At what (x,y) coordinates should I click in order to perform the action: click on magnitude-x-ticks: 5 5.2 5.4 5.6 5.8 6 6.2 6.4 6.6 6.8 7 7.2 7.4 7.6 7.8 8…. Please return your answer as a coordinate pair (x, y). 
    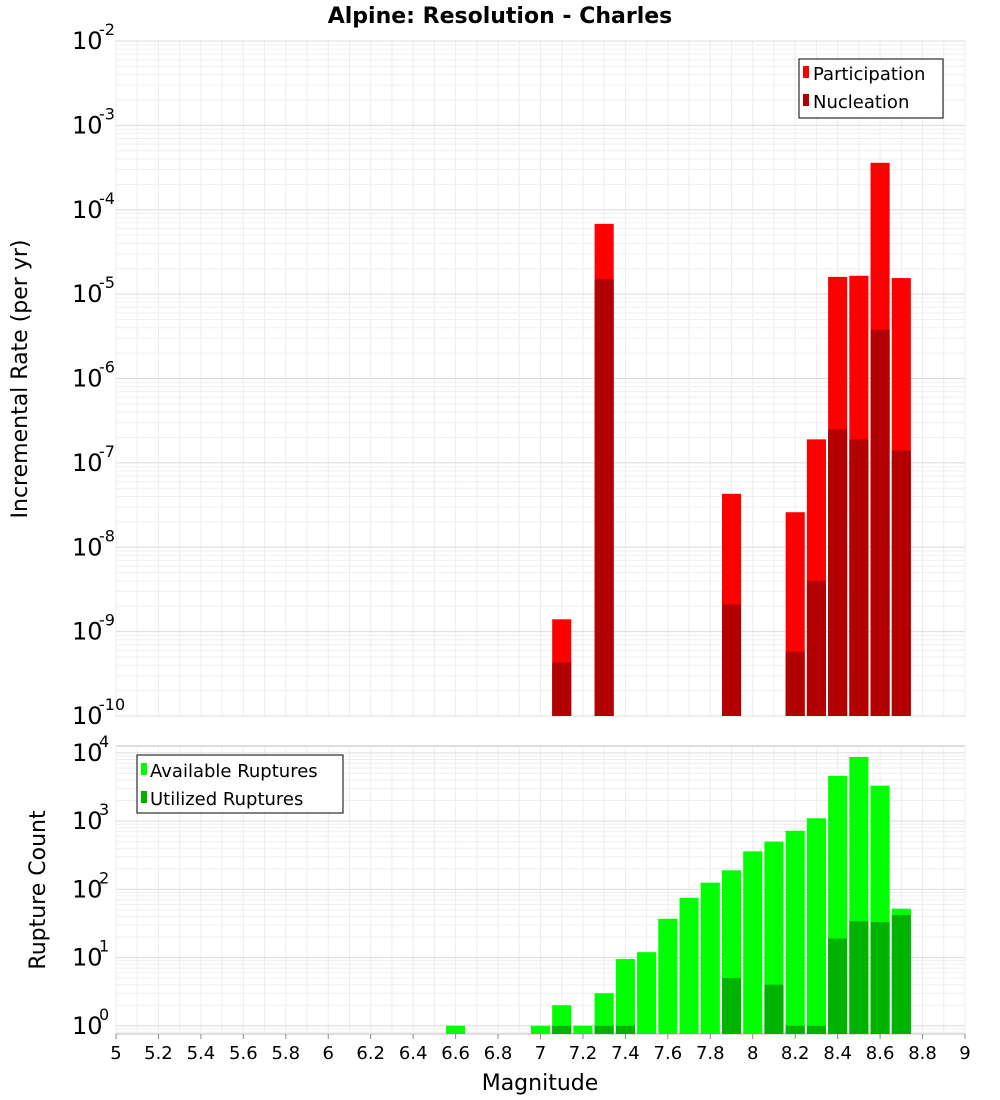
    Looking at the image, I should click on (540, 1049).